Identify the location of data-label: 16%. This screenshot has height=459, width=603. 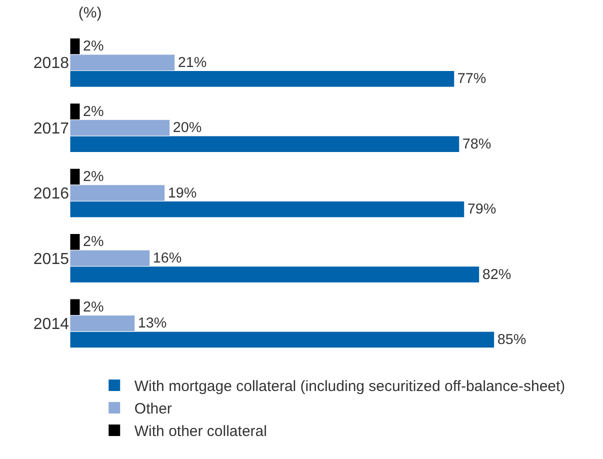
(167, 258).